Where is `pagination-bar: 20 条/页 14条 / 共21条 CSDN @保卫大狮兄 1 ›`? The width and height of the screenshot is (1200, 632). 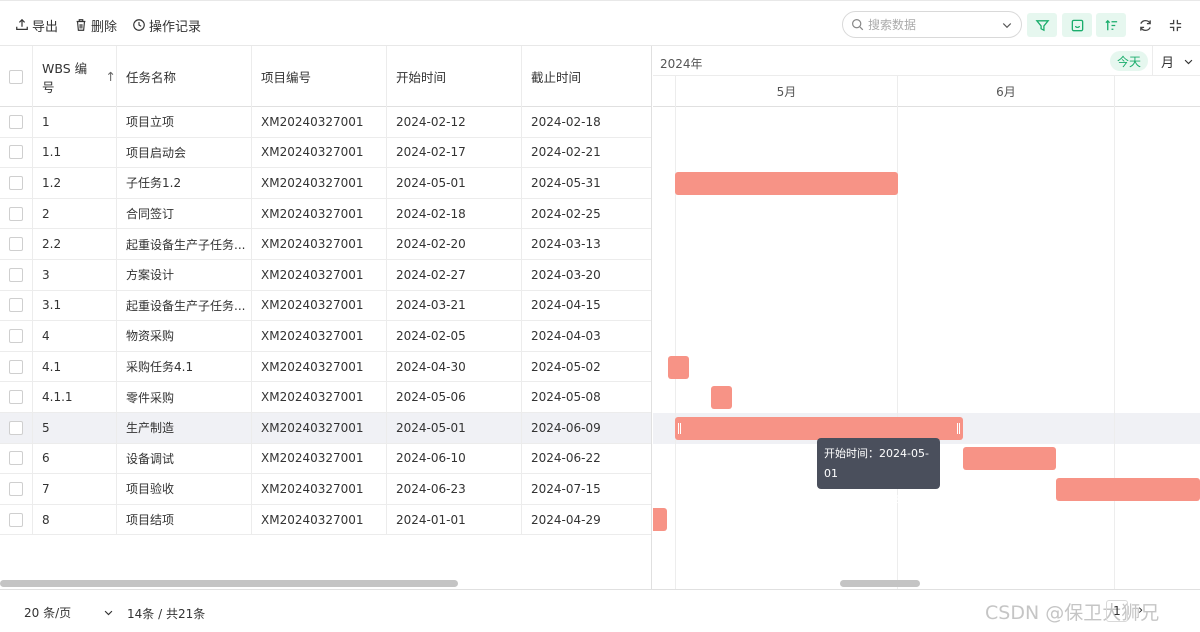
pagination-bar: 20 条/页 14条 / 共21条 CSDN @保卫大狮兄 1 › is located at coordinates (600, 610).